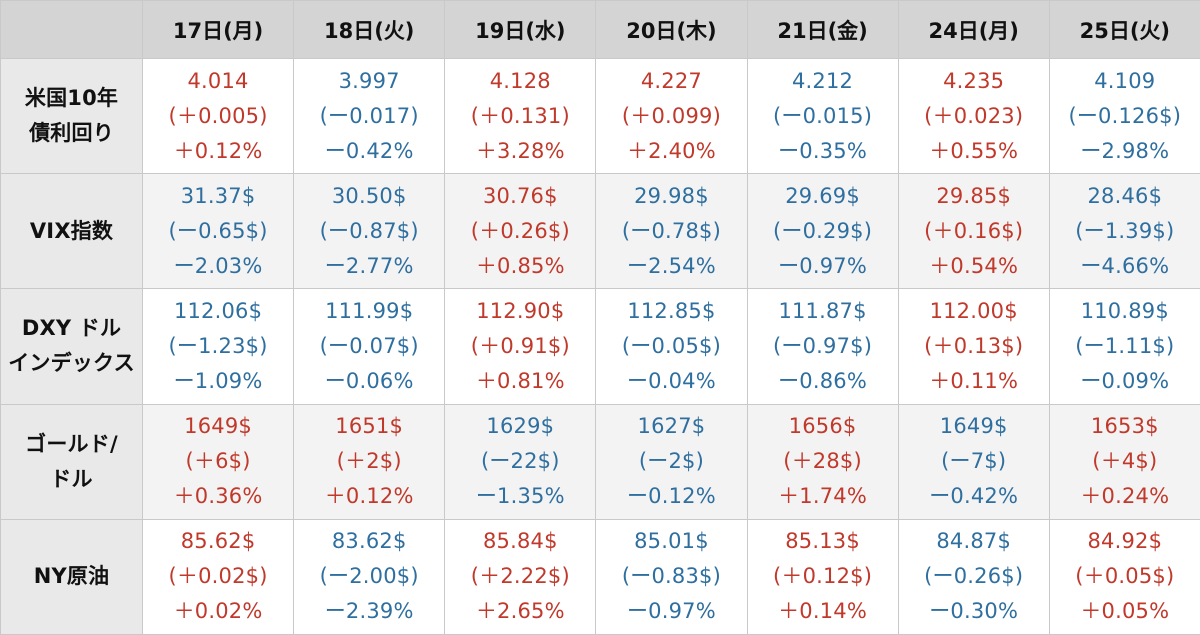  I want to click on data-cell: 1653$ (＋4$) ＋0.24%, so click(1124, 461).